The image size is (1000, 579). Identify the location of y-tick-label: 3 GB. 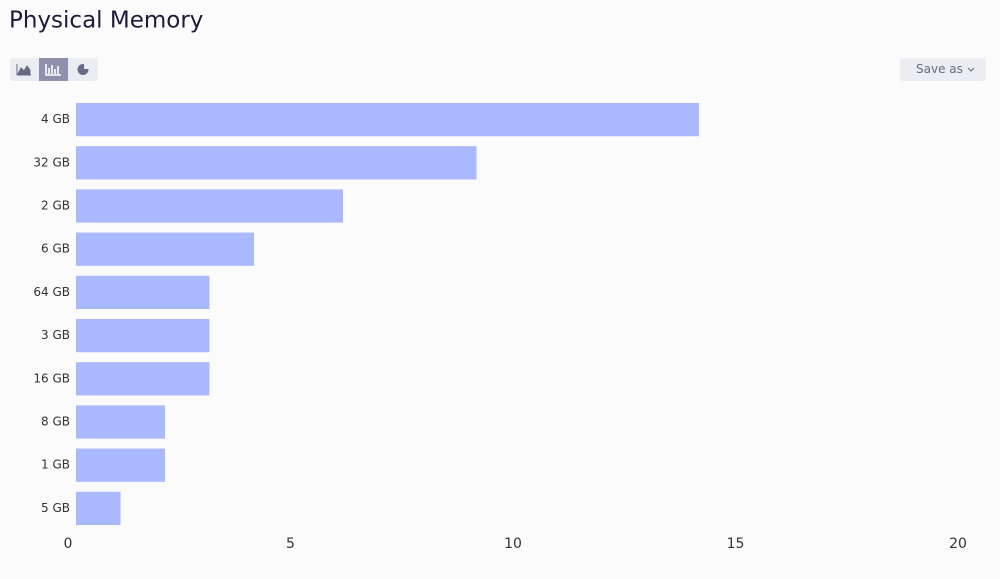
(55, 335).